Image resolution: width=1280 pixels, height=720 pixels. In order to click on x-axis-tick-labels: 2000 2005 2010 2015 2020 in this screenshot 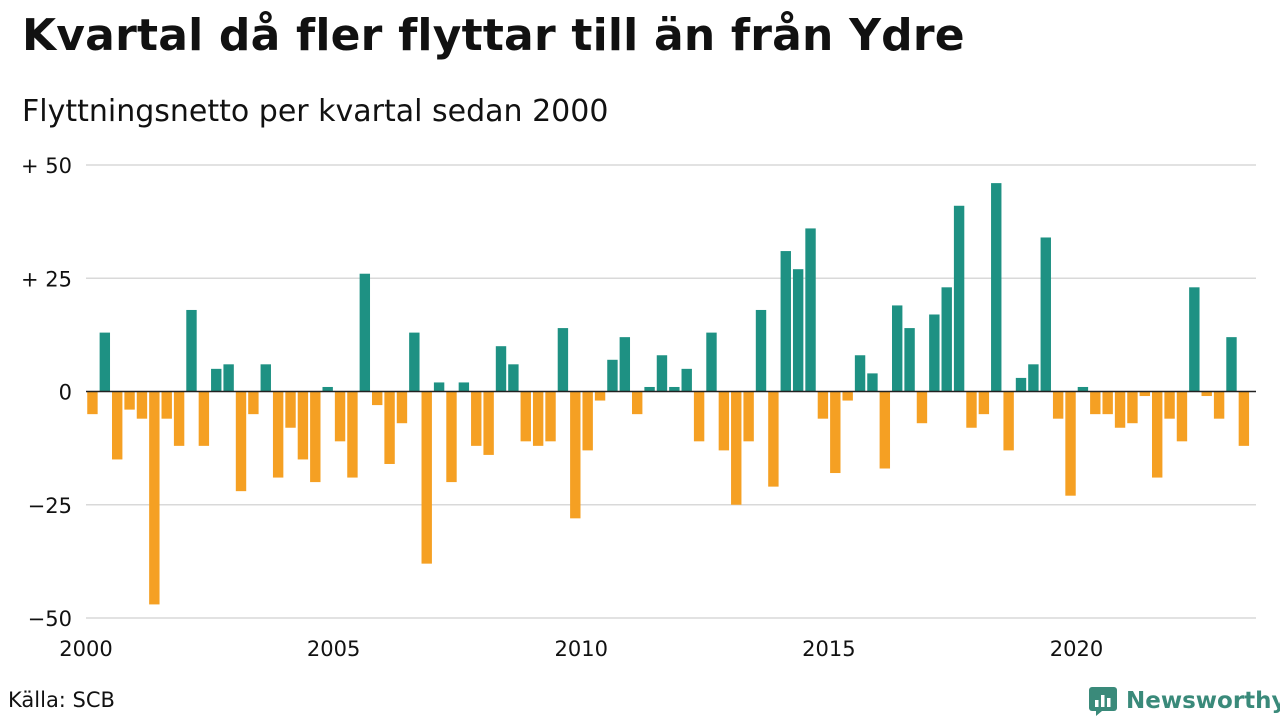, I will do `click(581, 649)`.